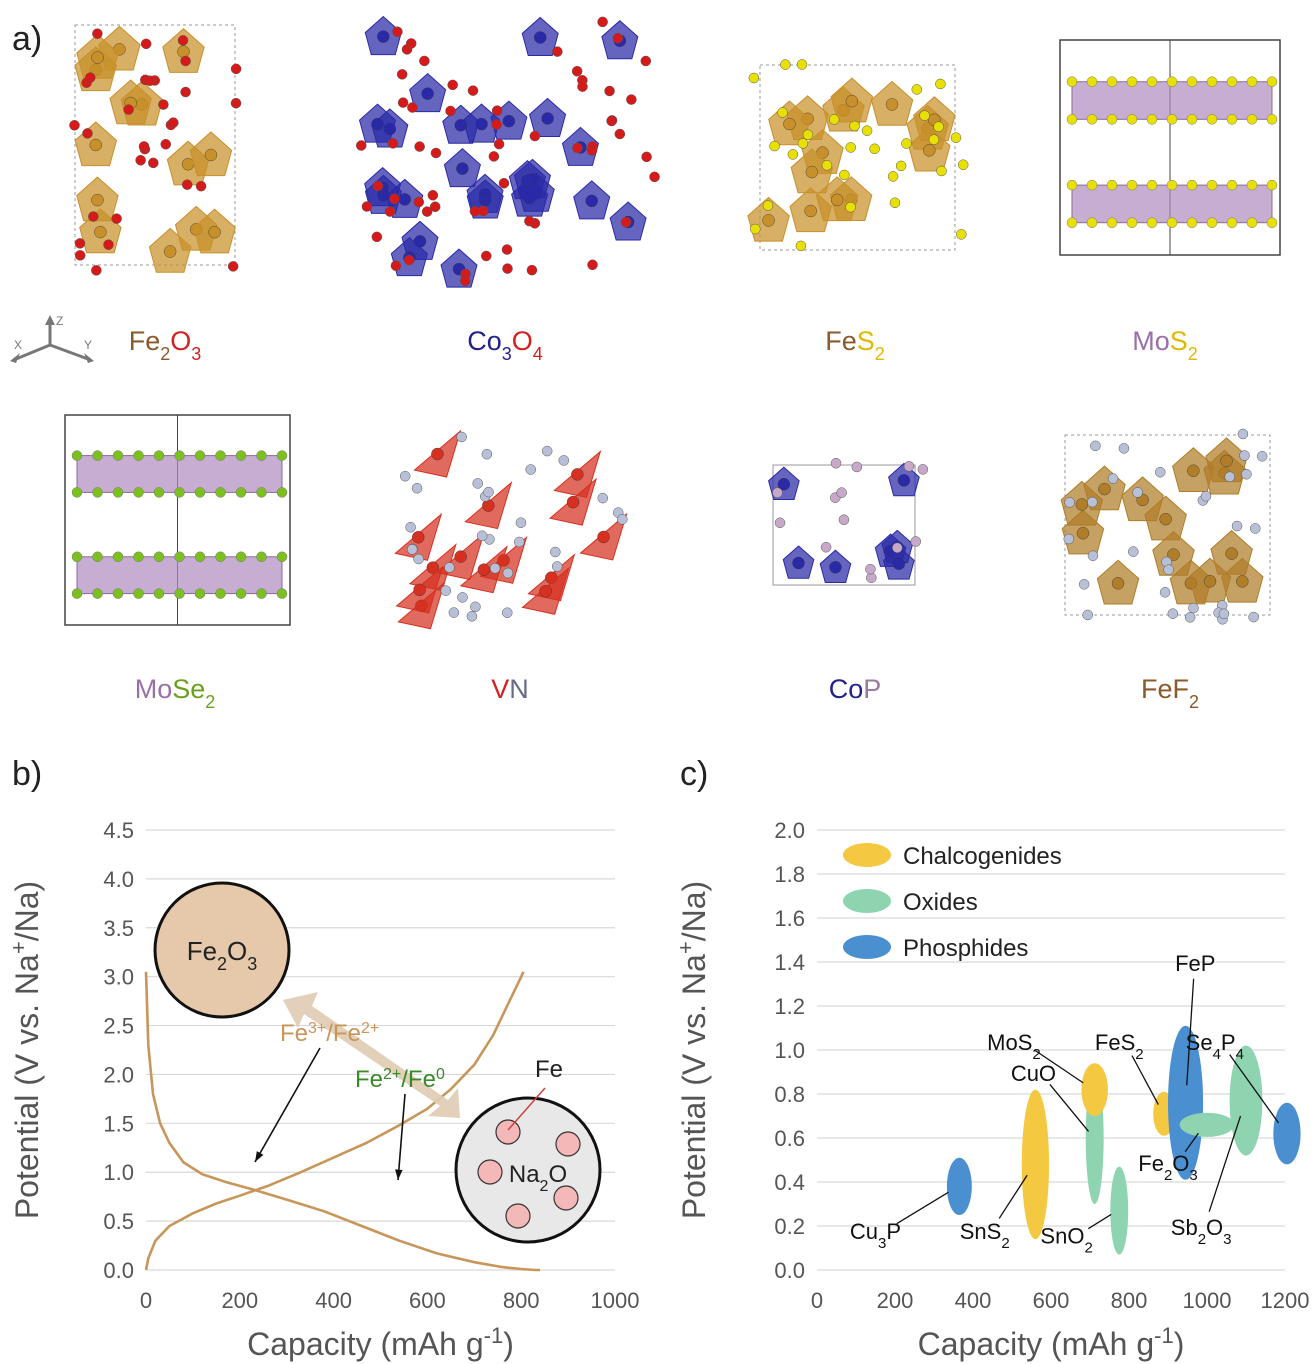 Image resolution: width=1314 pixels, height=1364 pixels. Describe the element at coordinates (329, 1034) in the screenshot. I see `fe3-fe2-label: Fe3+/Fe2+` at that location.